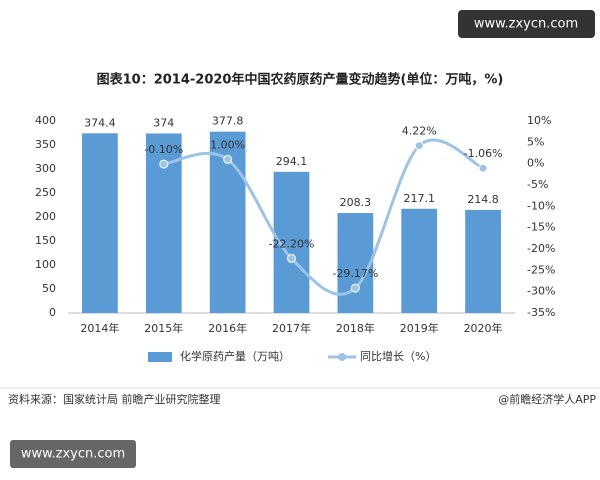 Image resolution: width=600 pixels, height=480 pixels. I want to click on y2-tick-label: 10%, so click(539, 120).